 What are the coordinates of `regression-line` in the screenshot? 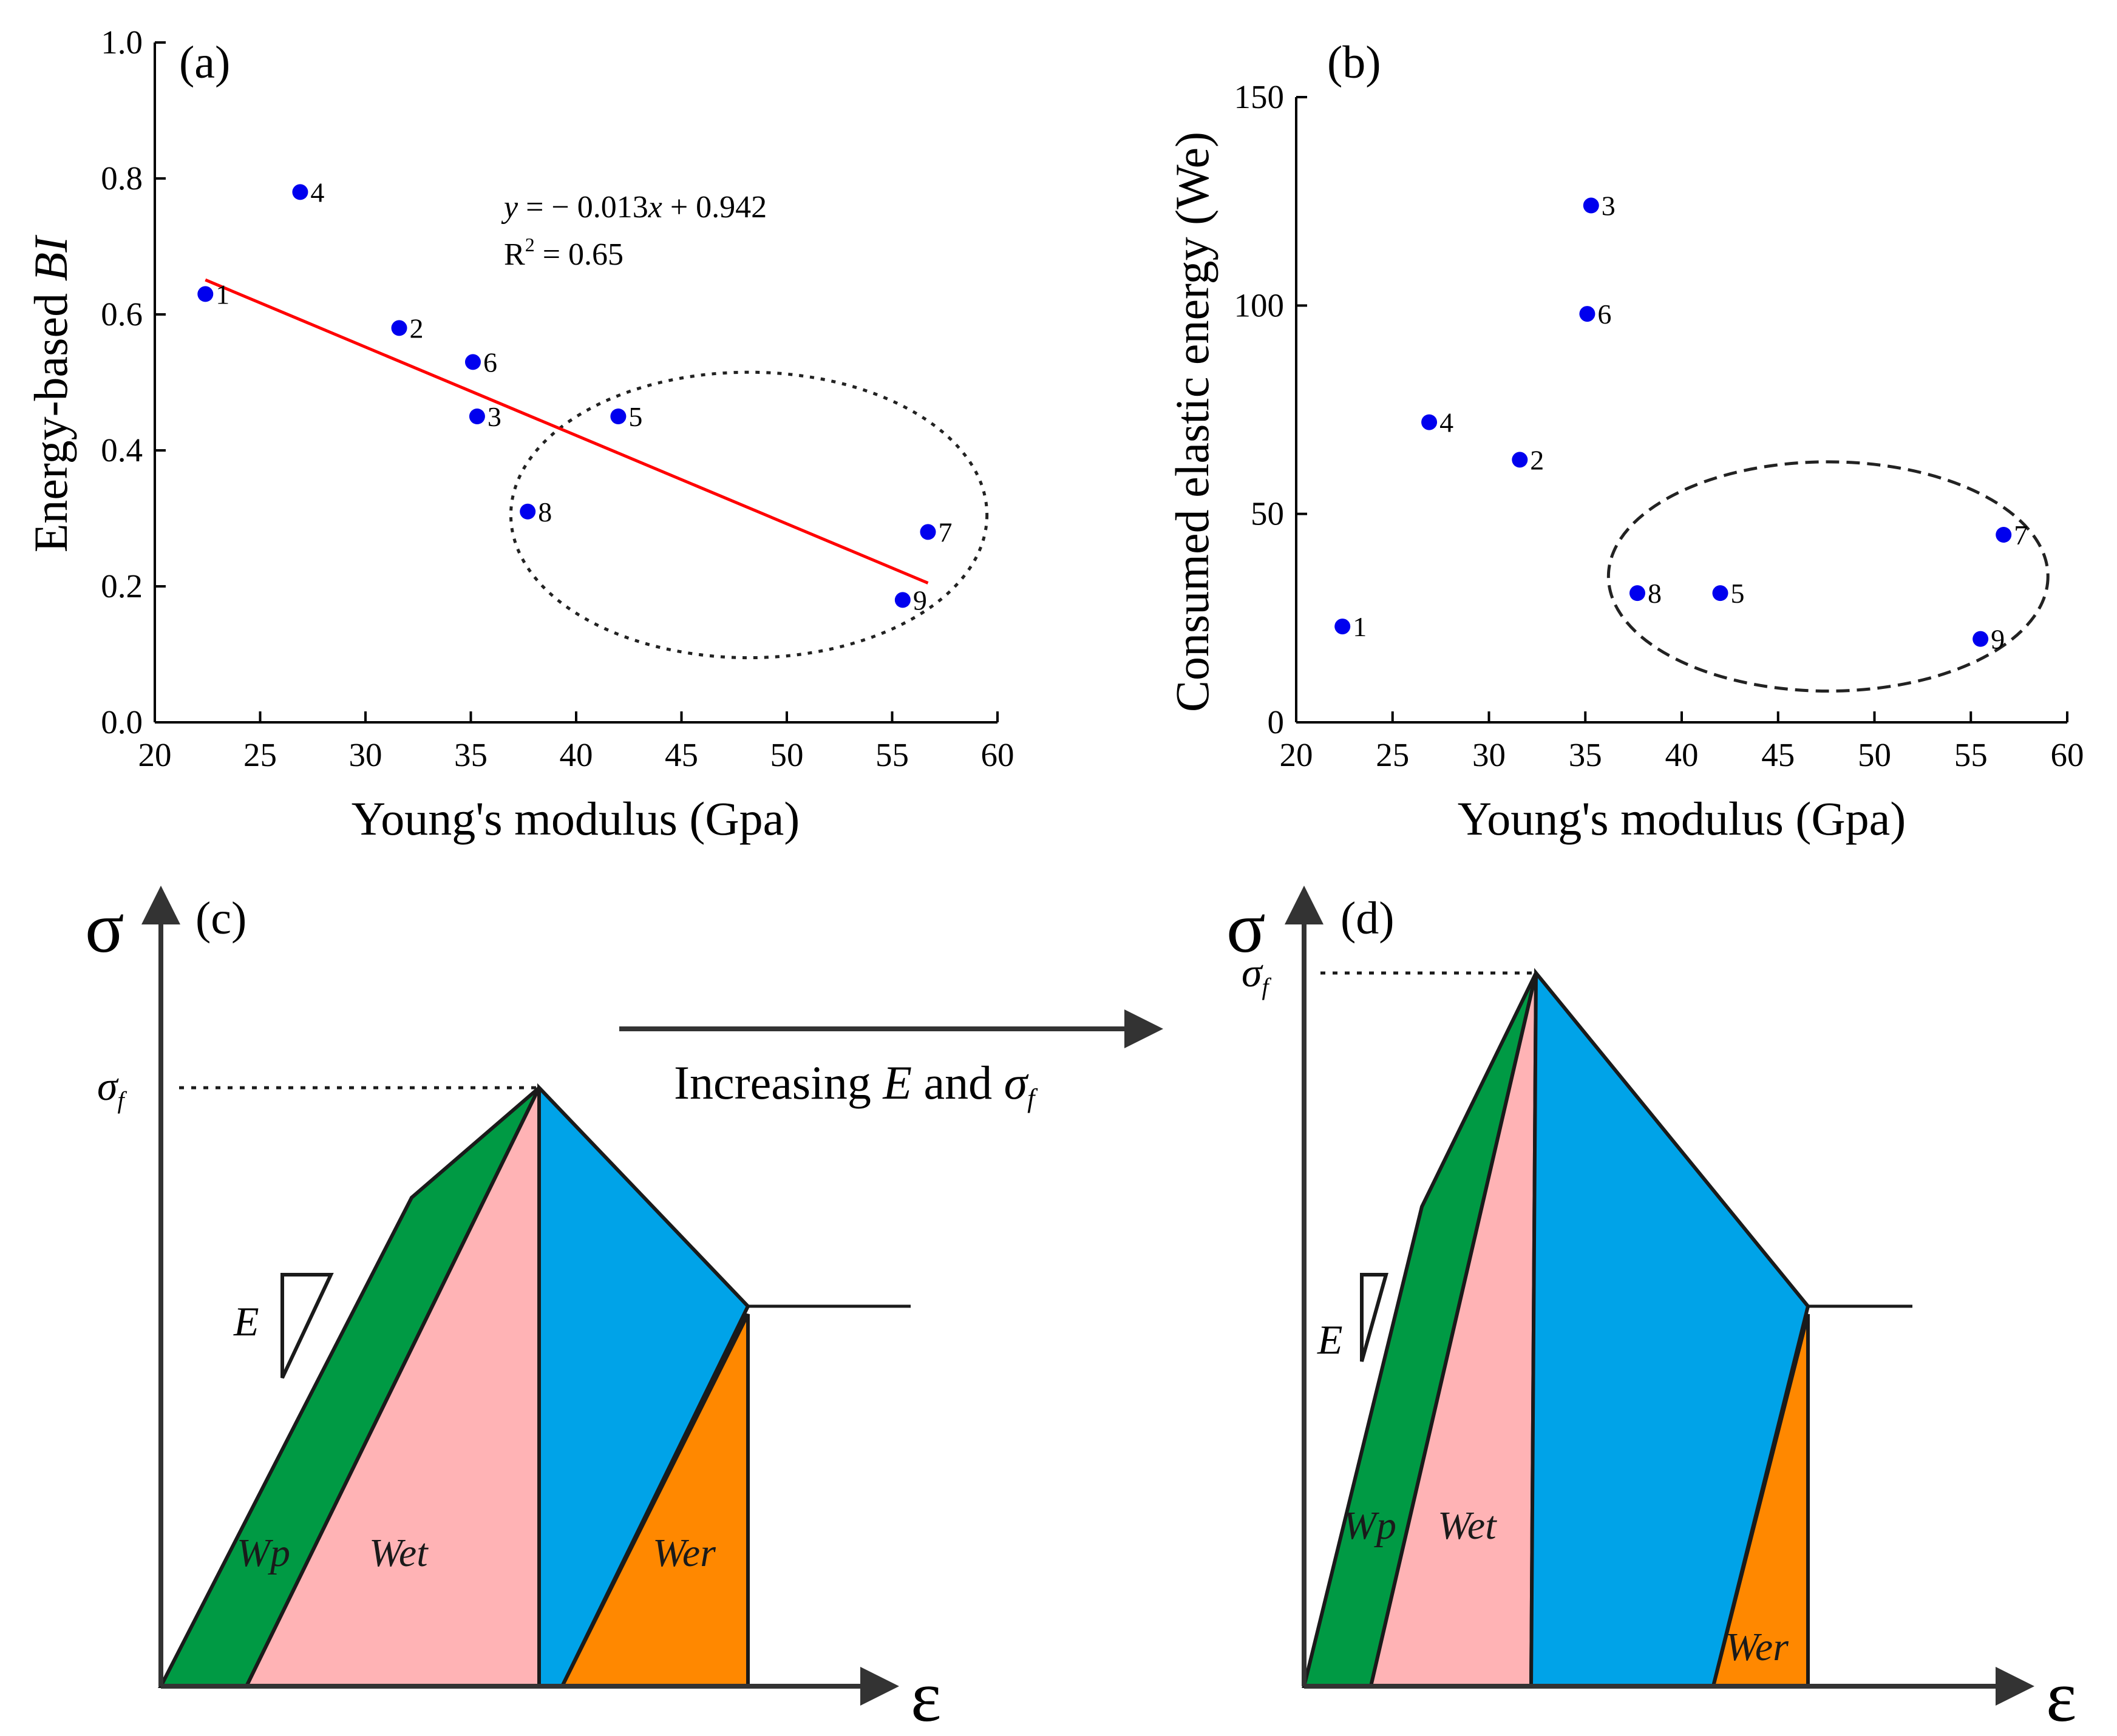 It's located at (567, 431).